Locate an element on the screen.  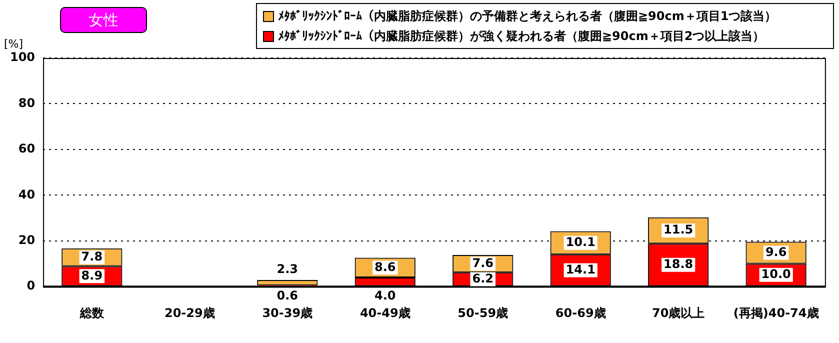
y-axis-title: [%] is located at coordinates (14, 43).